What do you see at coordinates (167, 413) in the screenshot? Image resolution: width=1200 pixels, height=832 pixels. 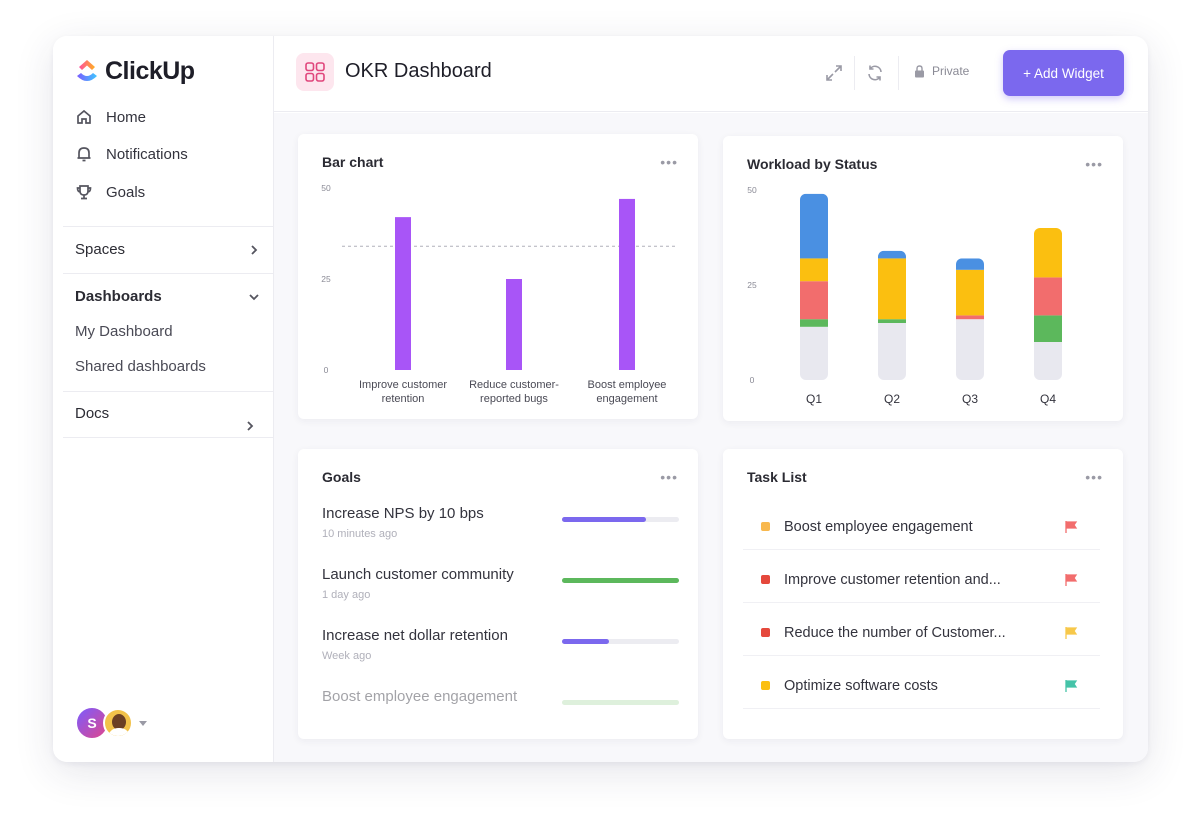 I see `sidebar-item-docs: Docs` at bounding box center [167, 413].